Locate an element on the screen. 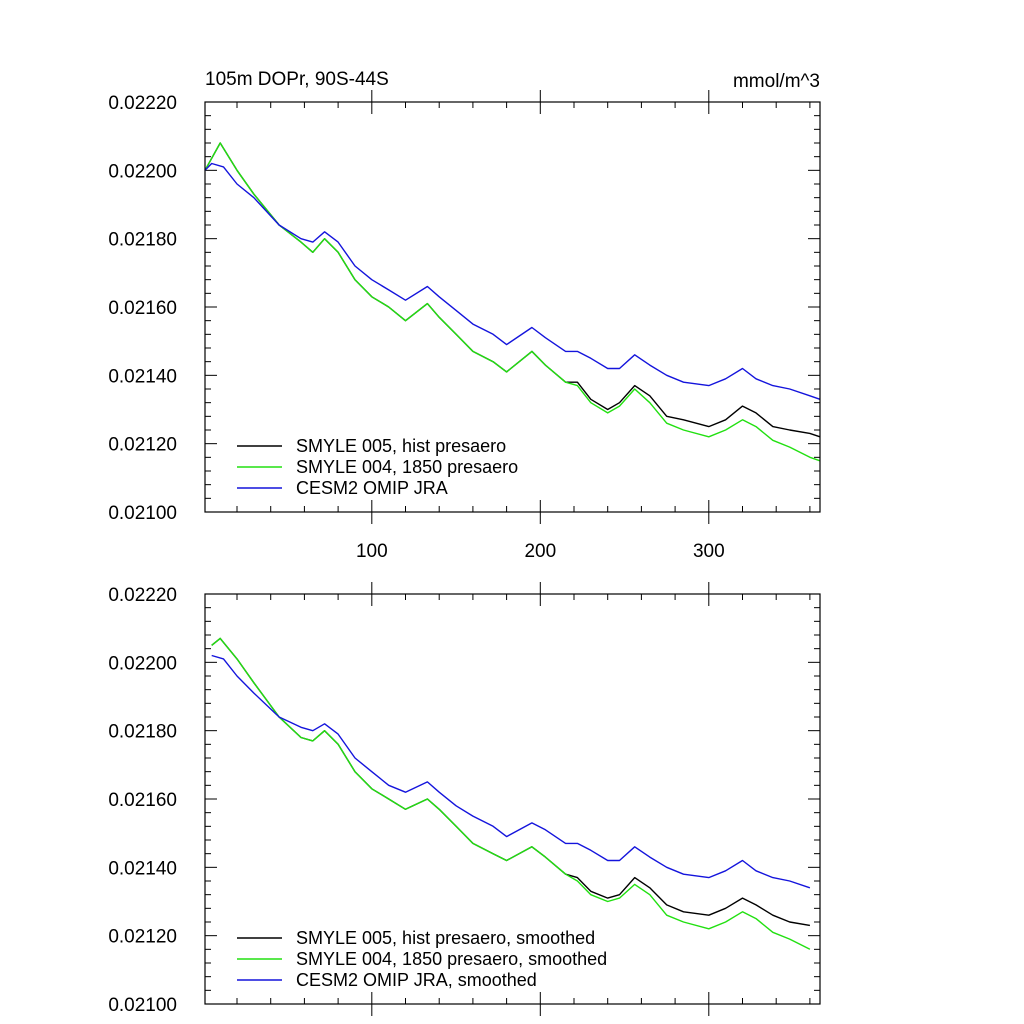 This screenshot has width=1024, height=1024. legend-label: CESM2 OMIP JRA is located at coordinates (372, 488).